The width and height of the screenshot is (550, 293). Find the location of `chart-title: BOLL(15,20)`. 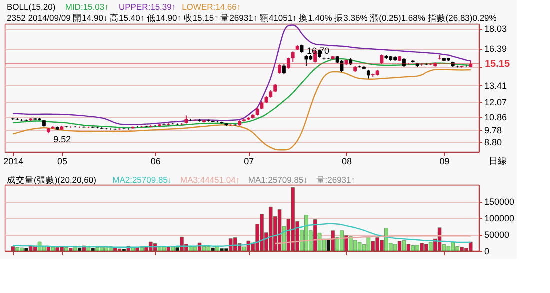

chart-title: BOLL(15,20) is located at coordinates (31, 7).